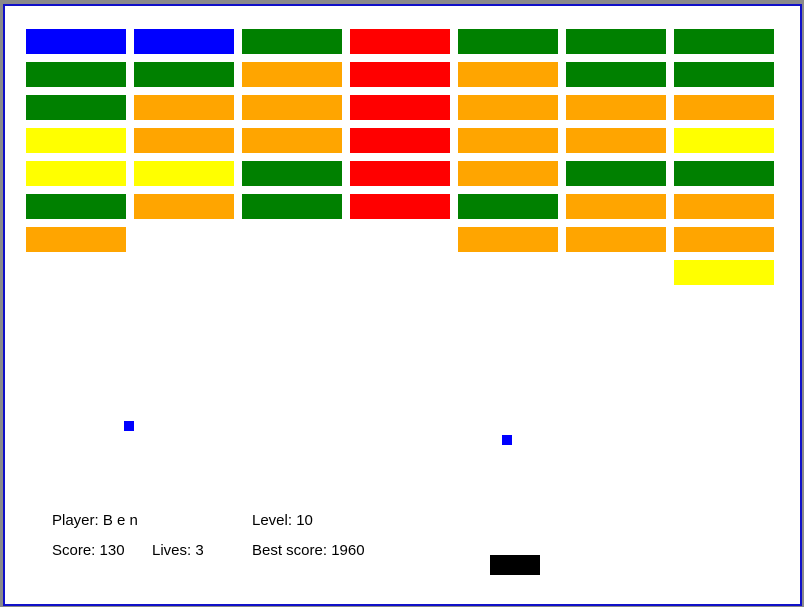  What do you see at coordinates (178, 550) in the screenshot?
I see `lives: Lives: 3` at bounding box center [178, 550].